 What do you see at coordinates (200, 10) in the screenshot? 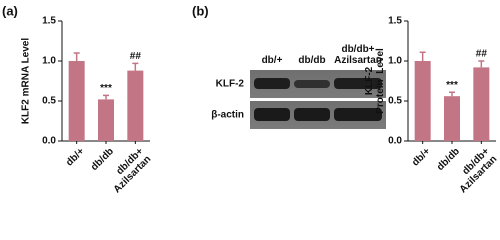
I see `panel-label: (b)` at bounding box center [200, 10].